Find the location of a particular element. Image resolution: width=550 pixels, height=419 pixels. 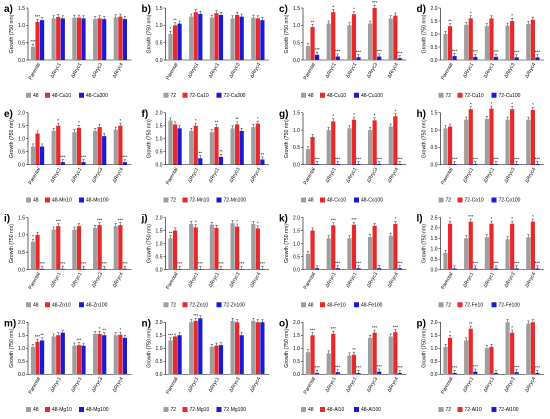

y-tick-label: 0.0 is located at coordinates (434, 375).